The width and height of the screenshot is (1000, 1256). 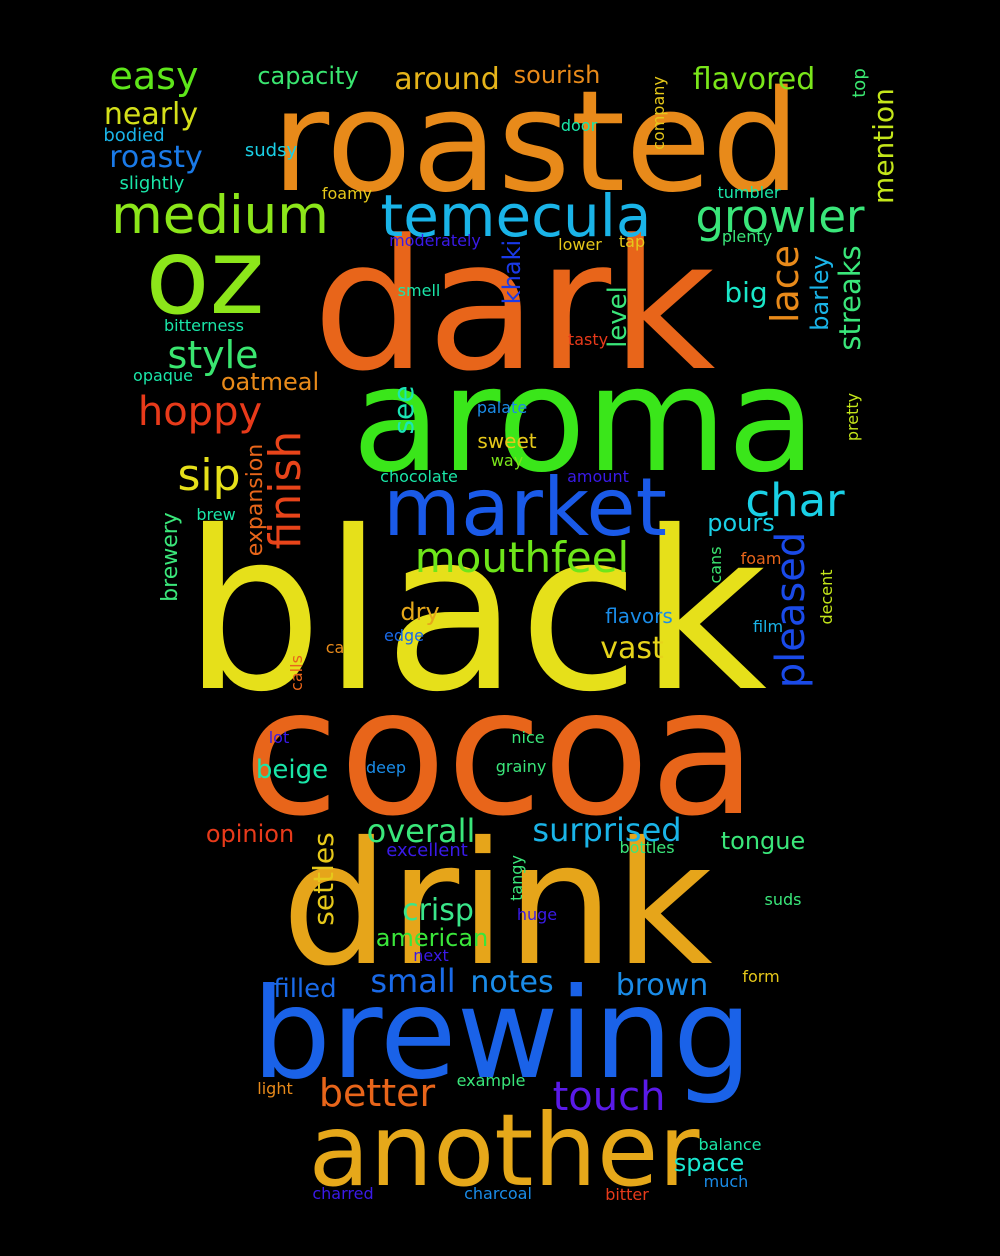 I want to click on word-charred: charred, so click(x=342, y=1193).